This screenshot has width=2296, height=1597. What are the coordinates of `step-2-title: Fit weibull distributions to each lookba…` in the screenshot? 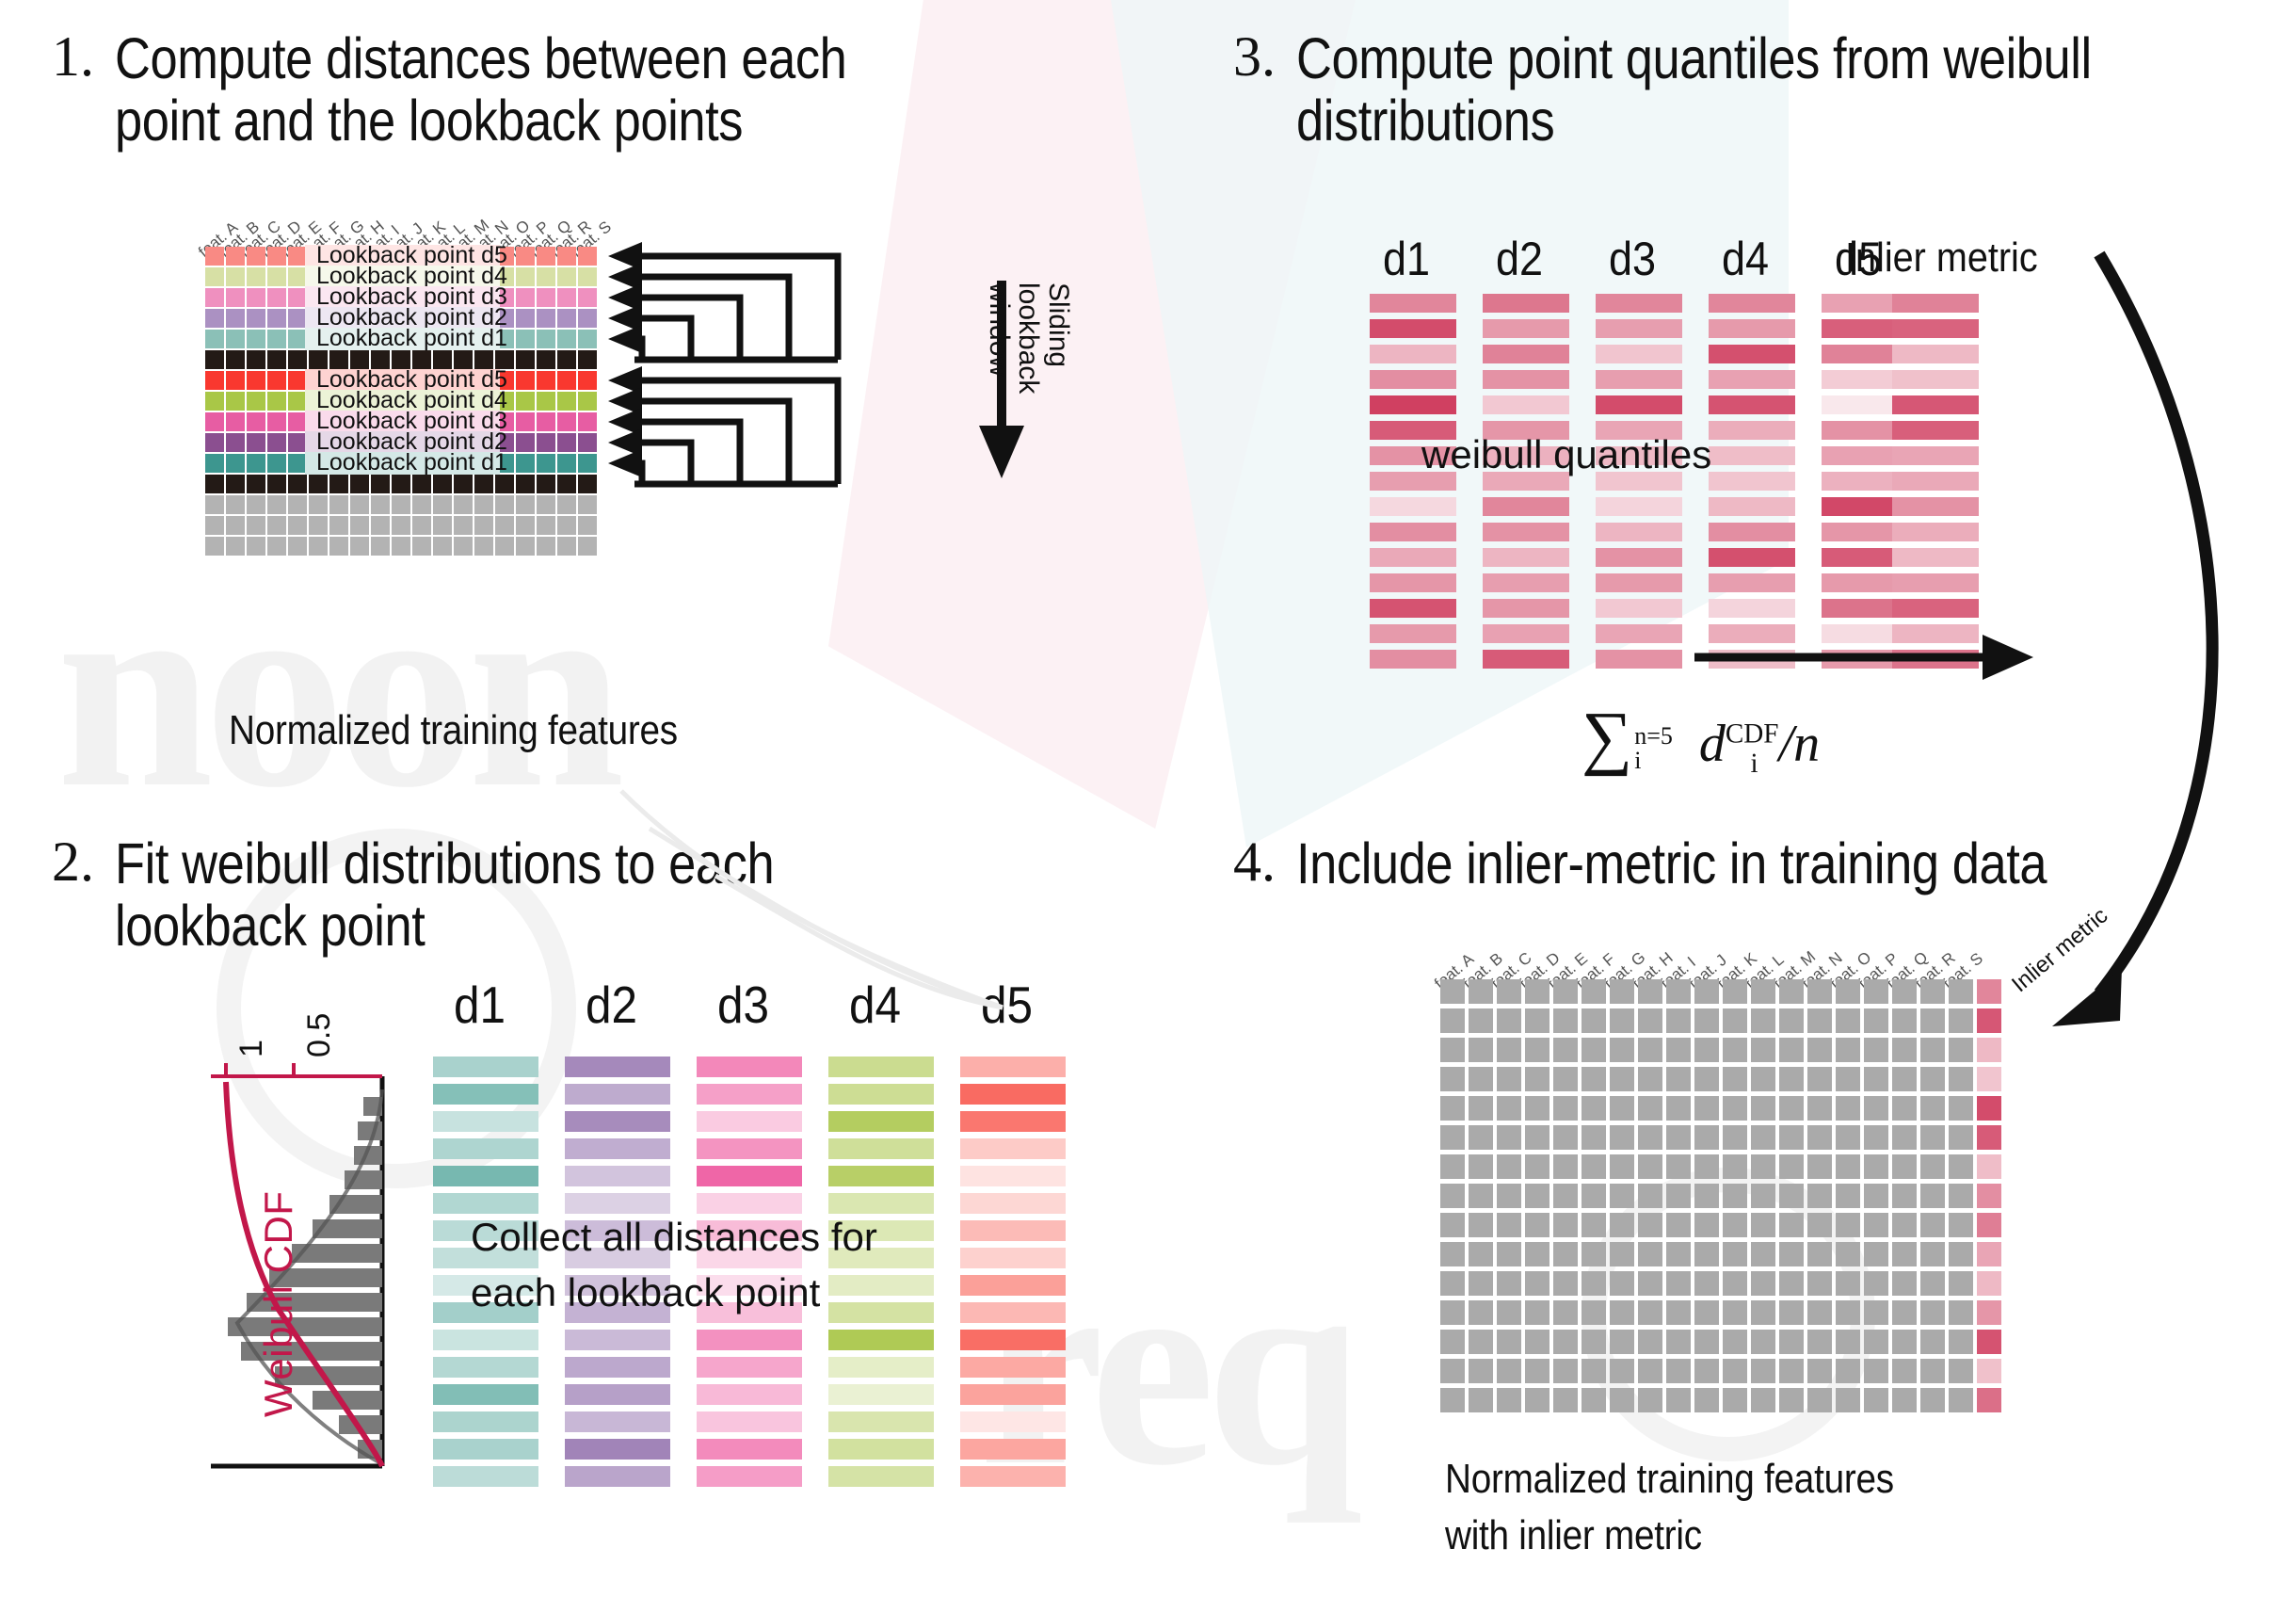 It's located at (445, 894).